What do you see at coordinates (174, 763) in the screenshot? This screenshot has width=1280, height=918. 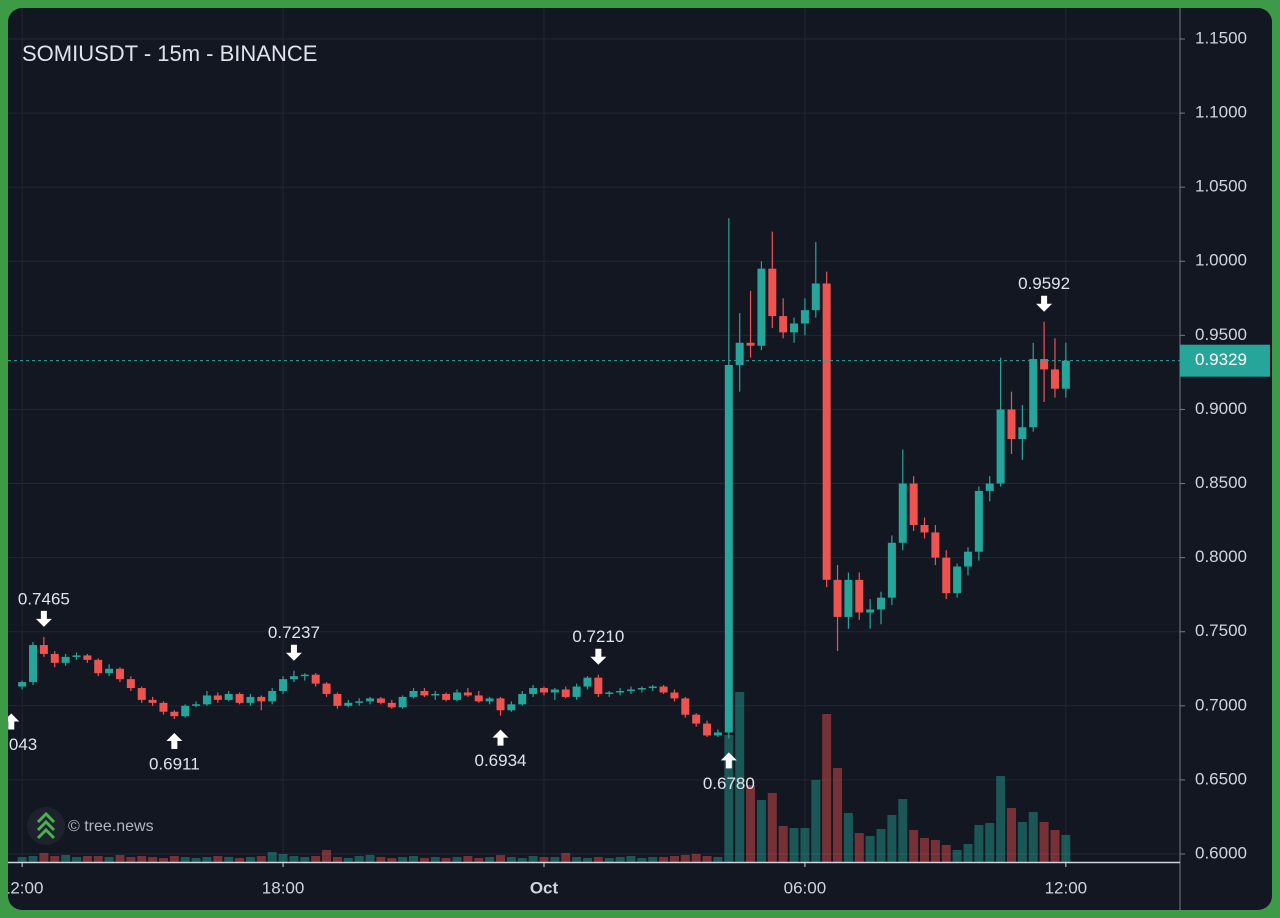 I see `annotation-label: 0.6911` at bounding box center [174, 763].